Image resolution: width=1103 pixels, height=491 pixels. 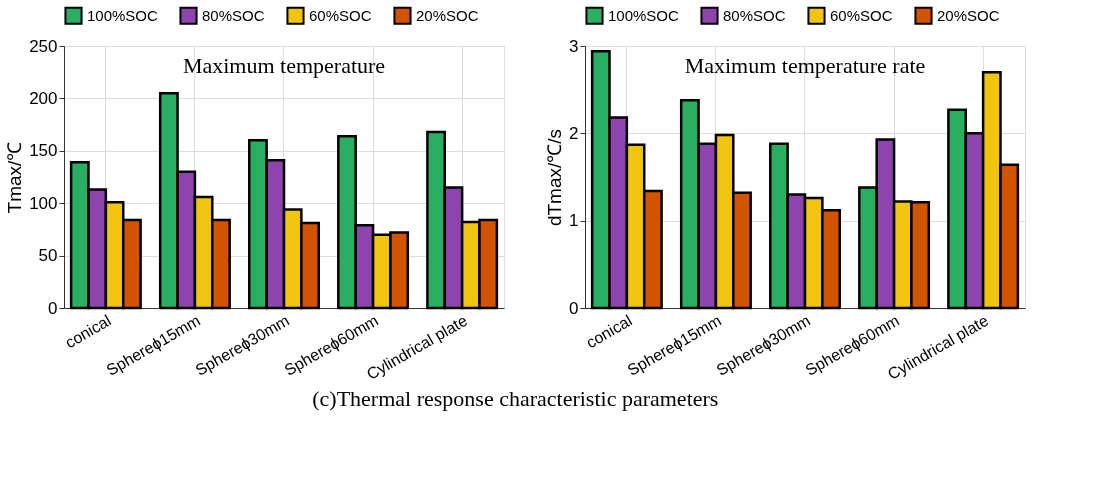 What do you see at coordinates (574, 46) in the screenshot?
I see `y-tick-label: 3` at bounding box center [574, 46].